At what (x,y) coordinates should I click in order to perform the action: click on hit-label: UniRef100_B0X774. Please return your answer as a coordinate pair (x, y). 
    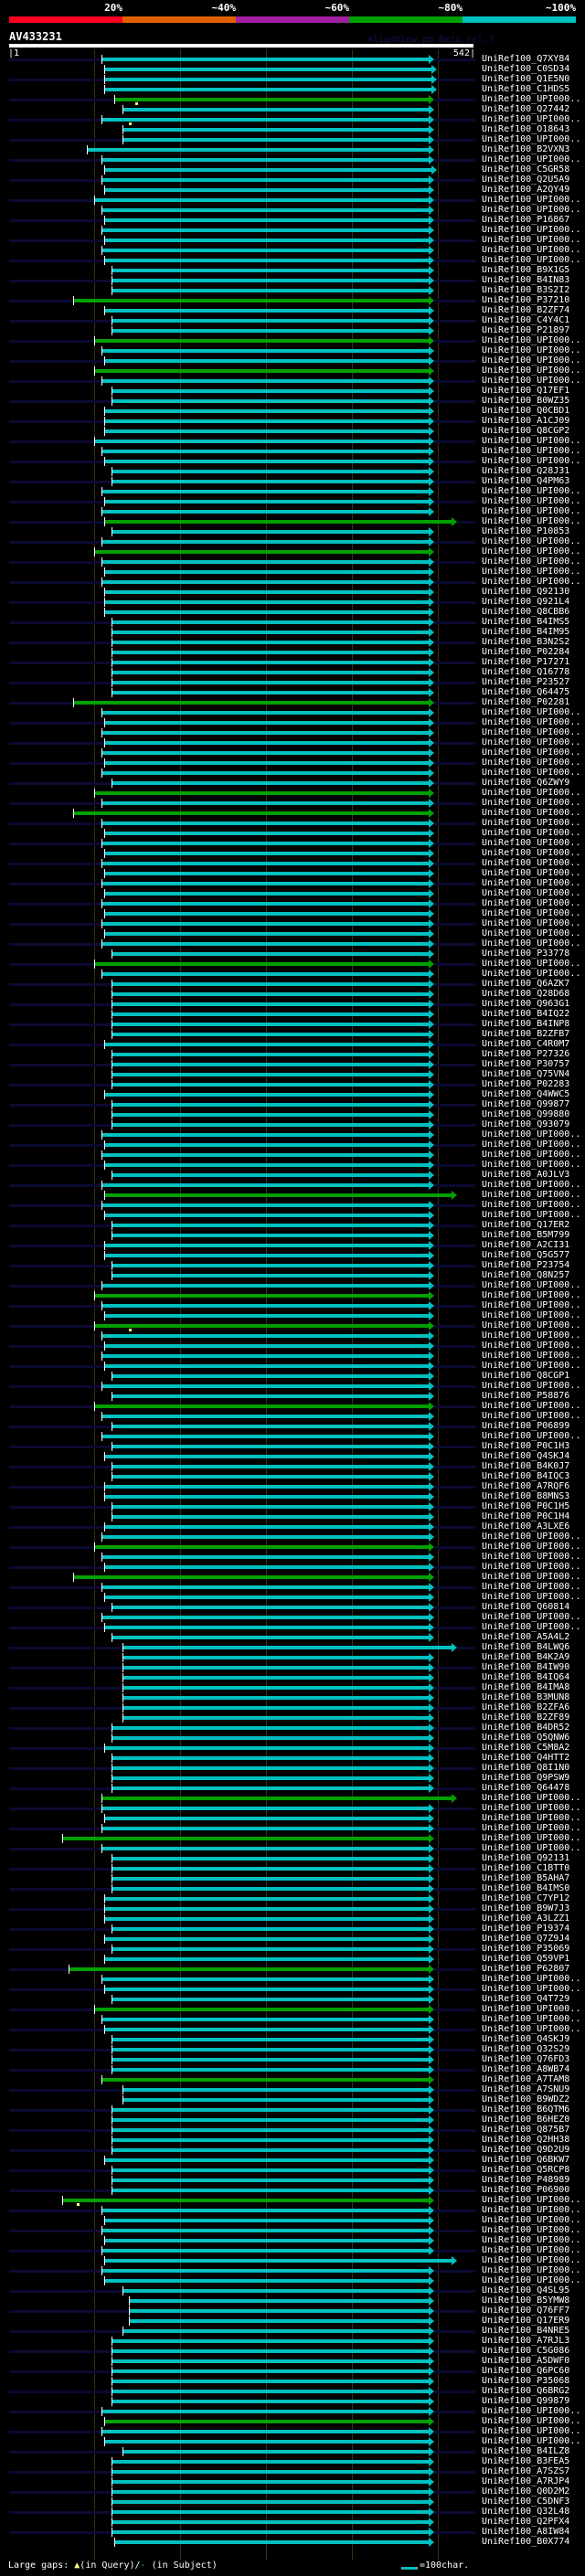
    Looking at the image, I should click on (526, 2542).